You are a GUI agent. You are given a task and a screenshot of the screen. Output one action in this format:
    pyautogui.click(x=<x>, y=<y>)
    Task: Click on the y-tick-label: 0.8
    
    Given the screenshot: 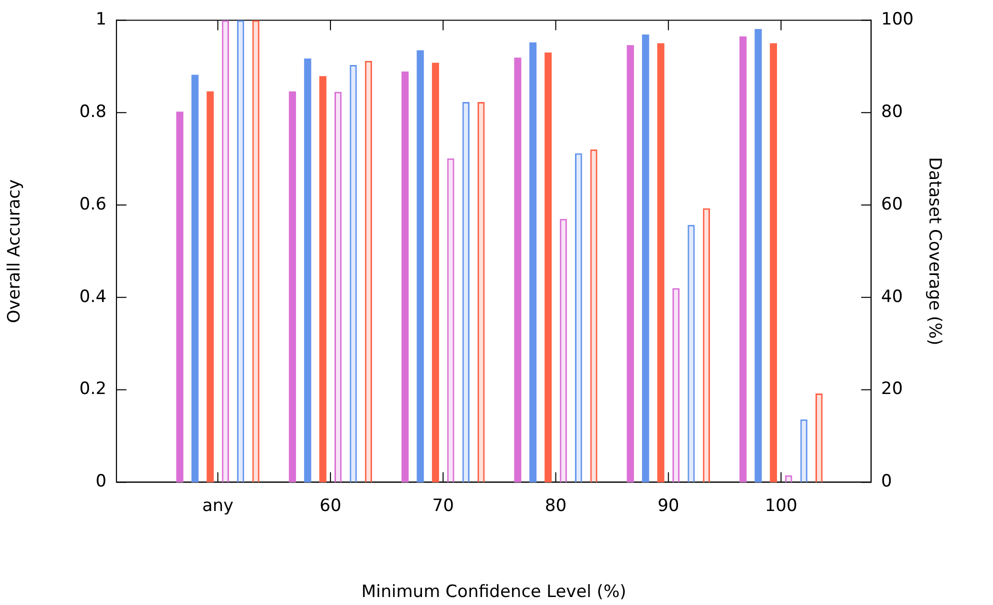 What is the action you would take?
    pyautogui.click(x=92, y=112)
    